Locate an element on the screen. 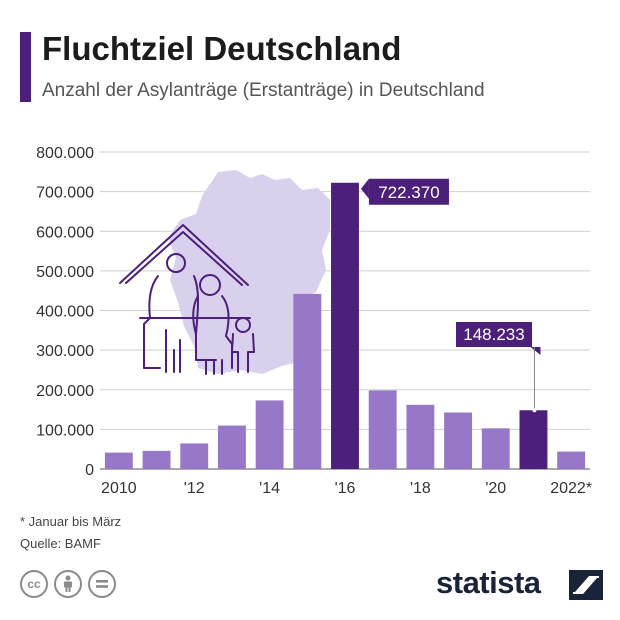  value-label: 722.370 is located at coordinates (408, 192).